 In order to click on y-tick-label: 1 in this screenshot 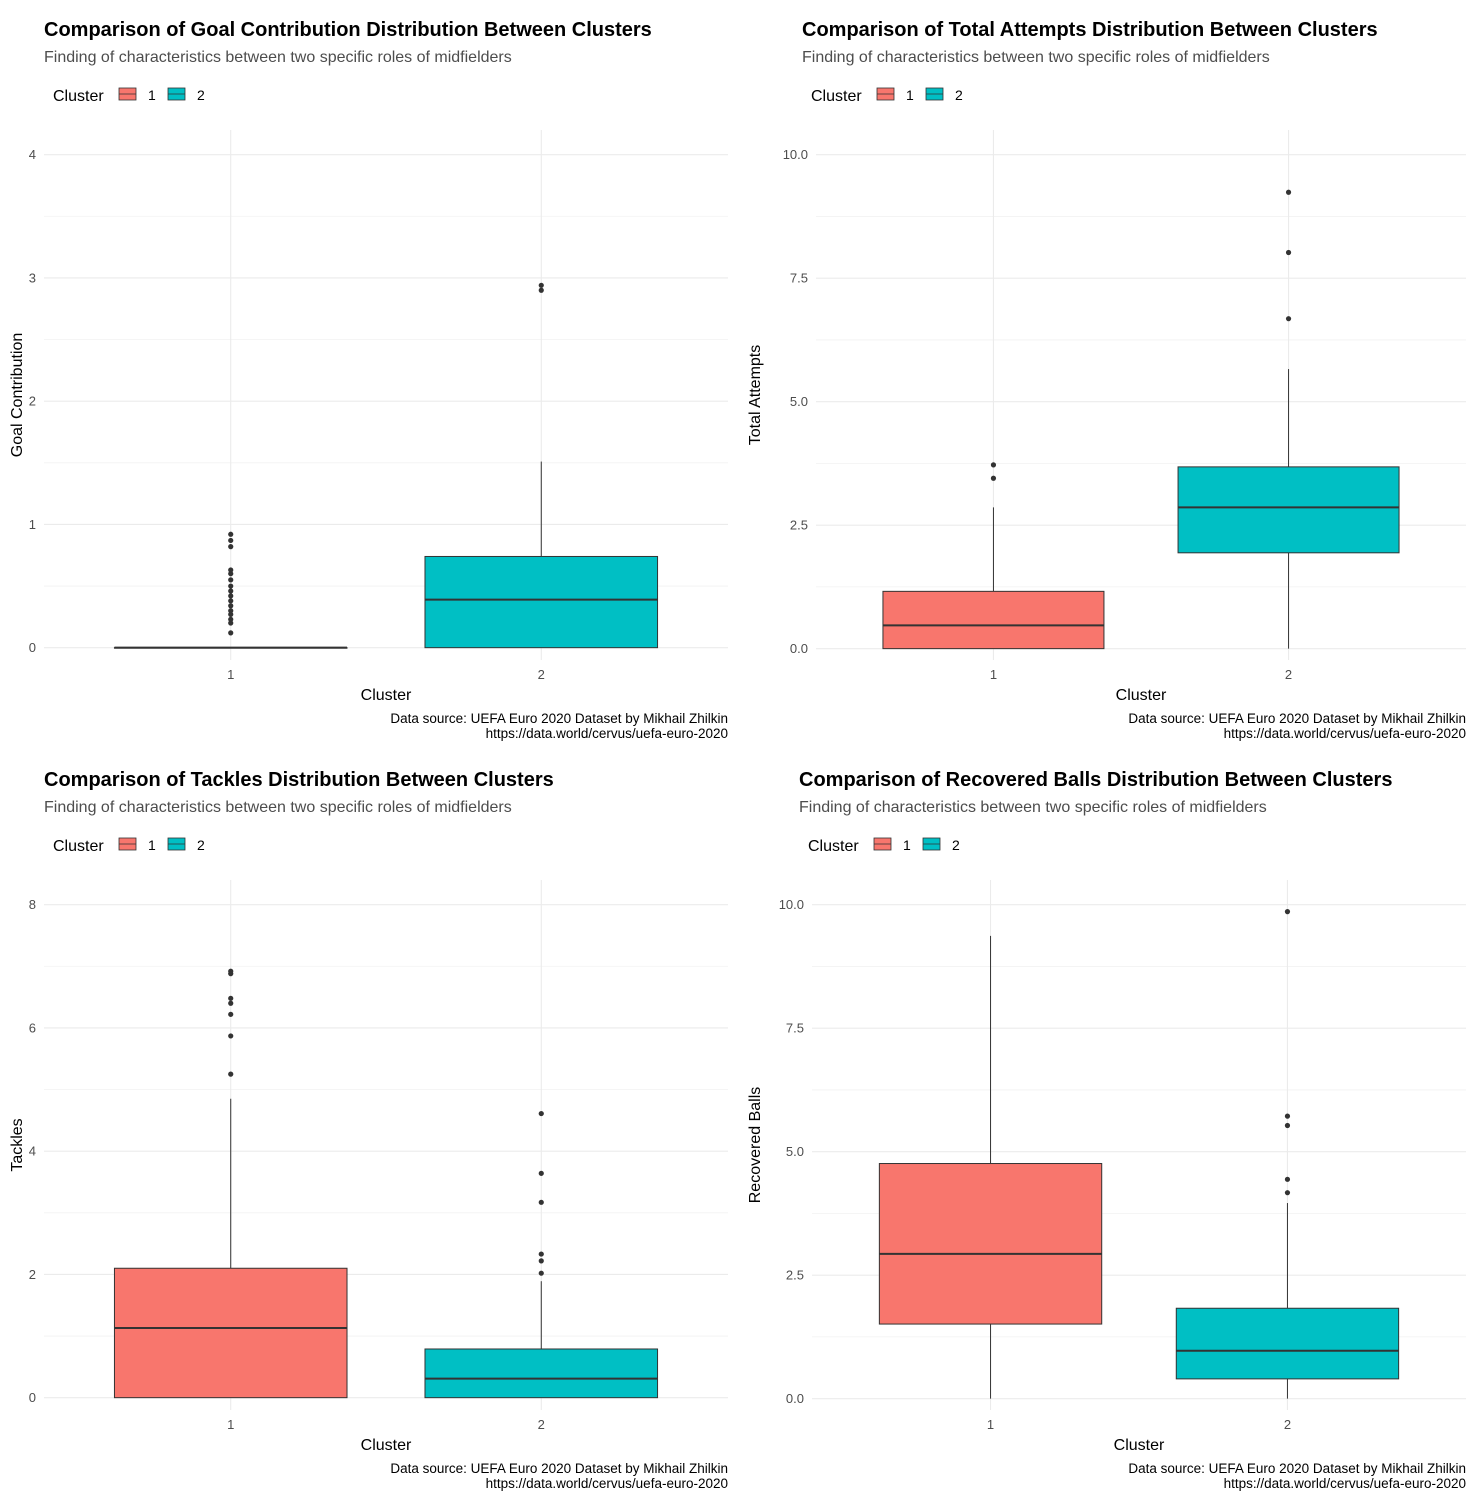, I will do `click(32, 524)`.